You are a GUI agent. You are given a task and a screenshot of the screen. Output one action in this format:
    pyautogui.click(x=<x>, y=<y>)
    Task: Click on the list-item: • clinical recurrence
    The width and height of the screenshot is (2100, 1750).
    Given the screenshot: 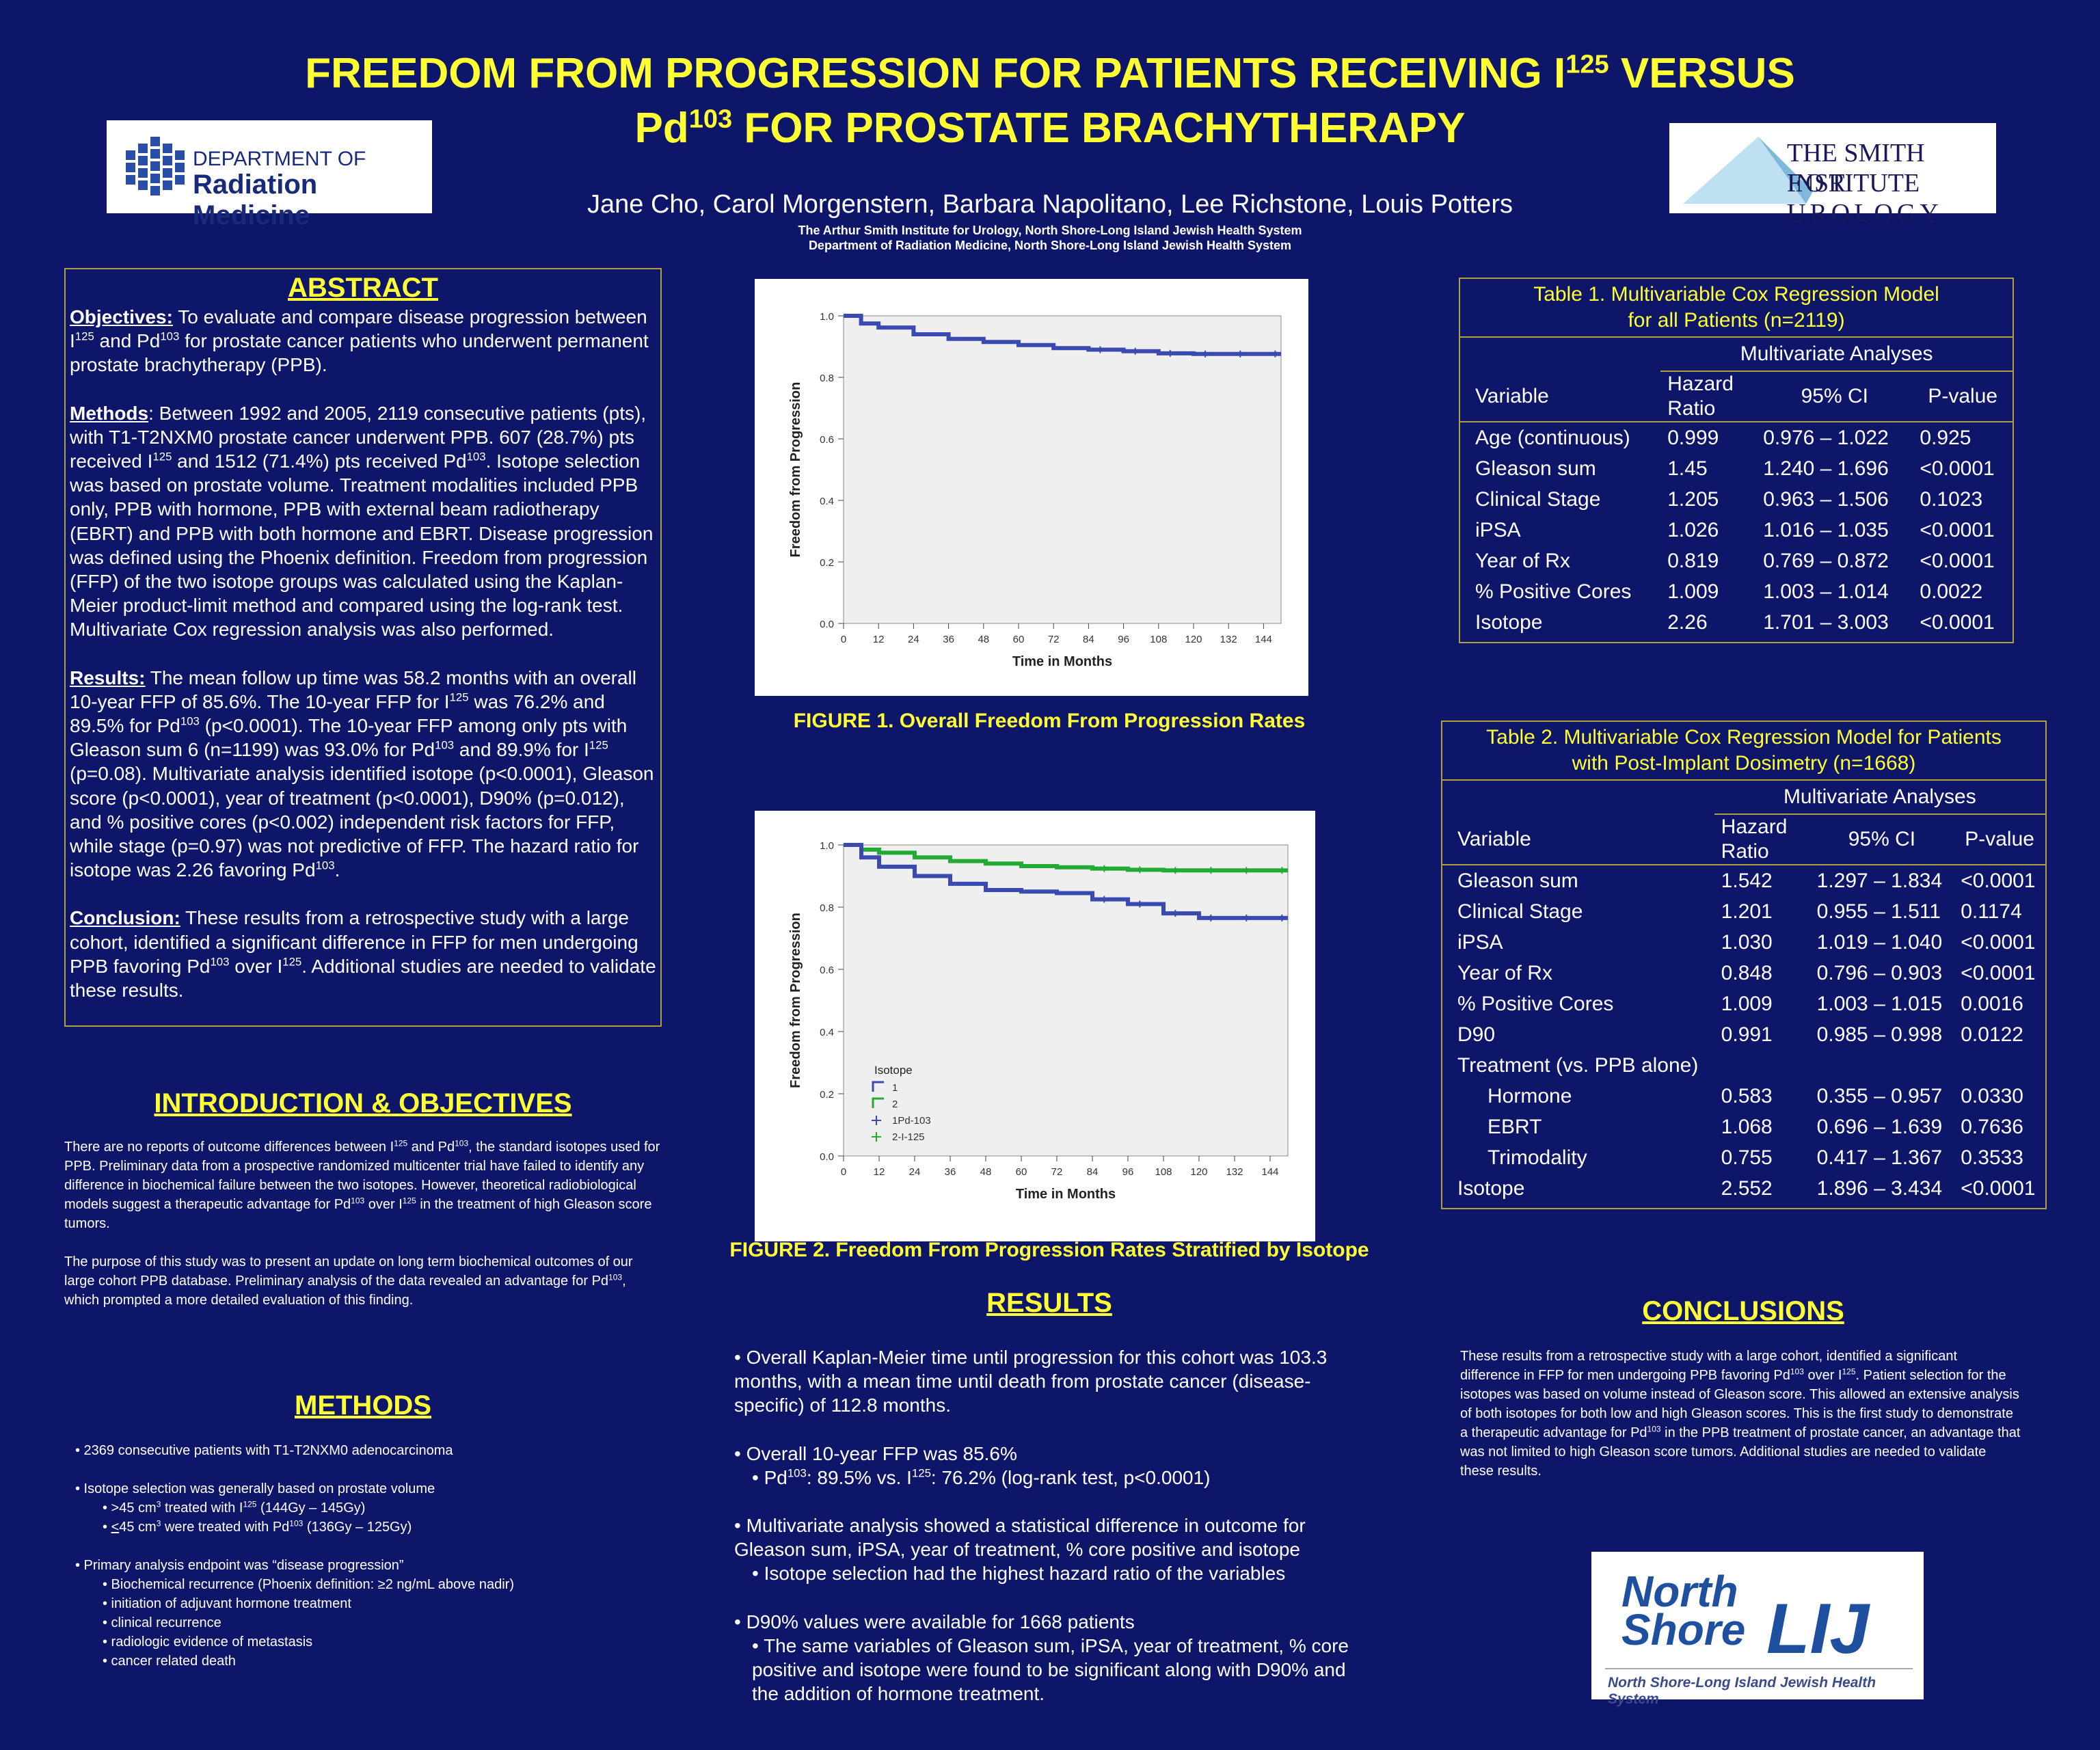 What is the action you would take?
    pyautogui.click(x=162, y=1623)
    